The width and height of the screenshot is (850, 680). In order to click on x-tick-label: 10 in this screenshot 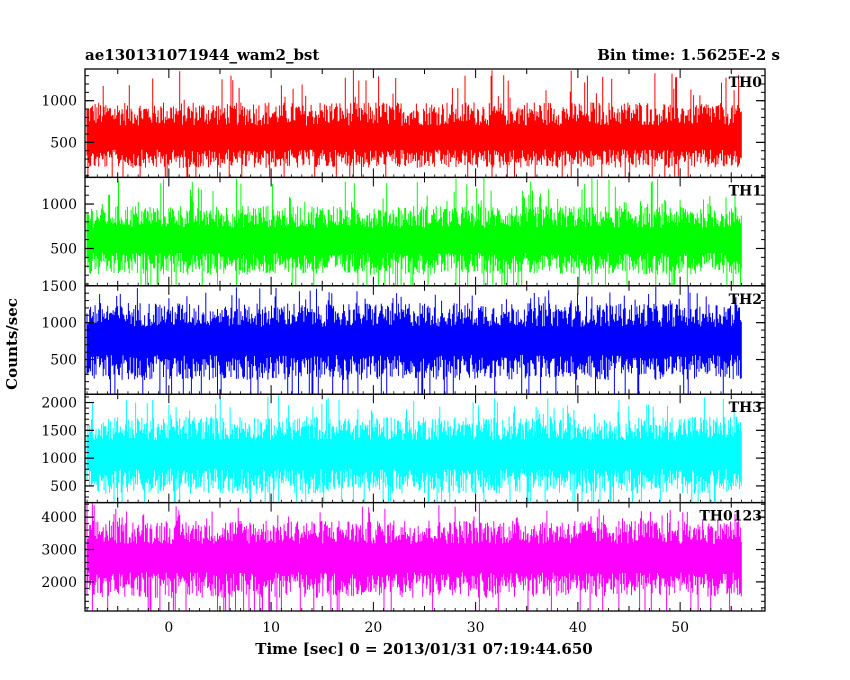, I will do `click(271, 628)`.